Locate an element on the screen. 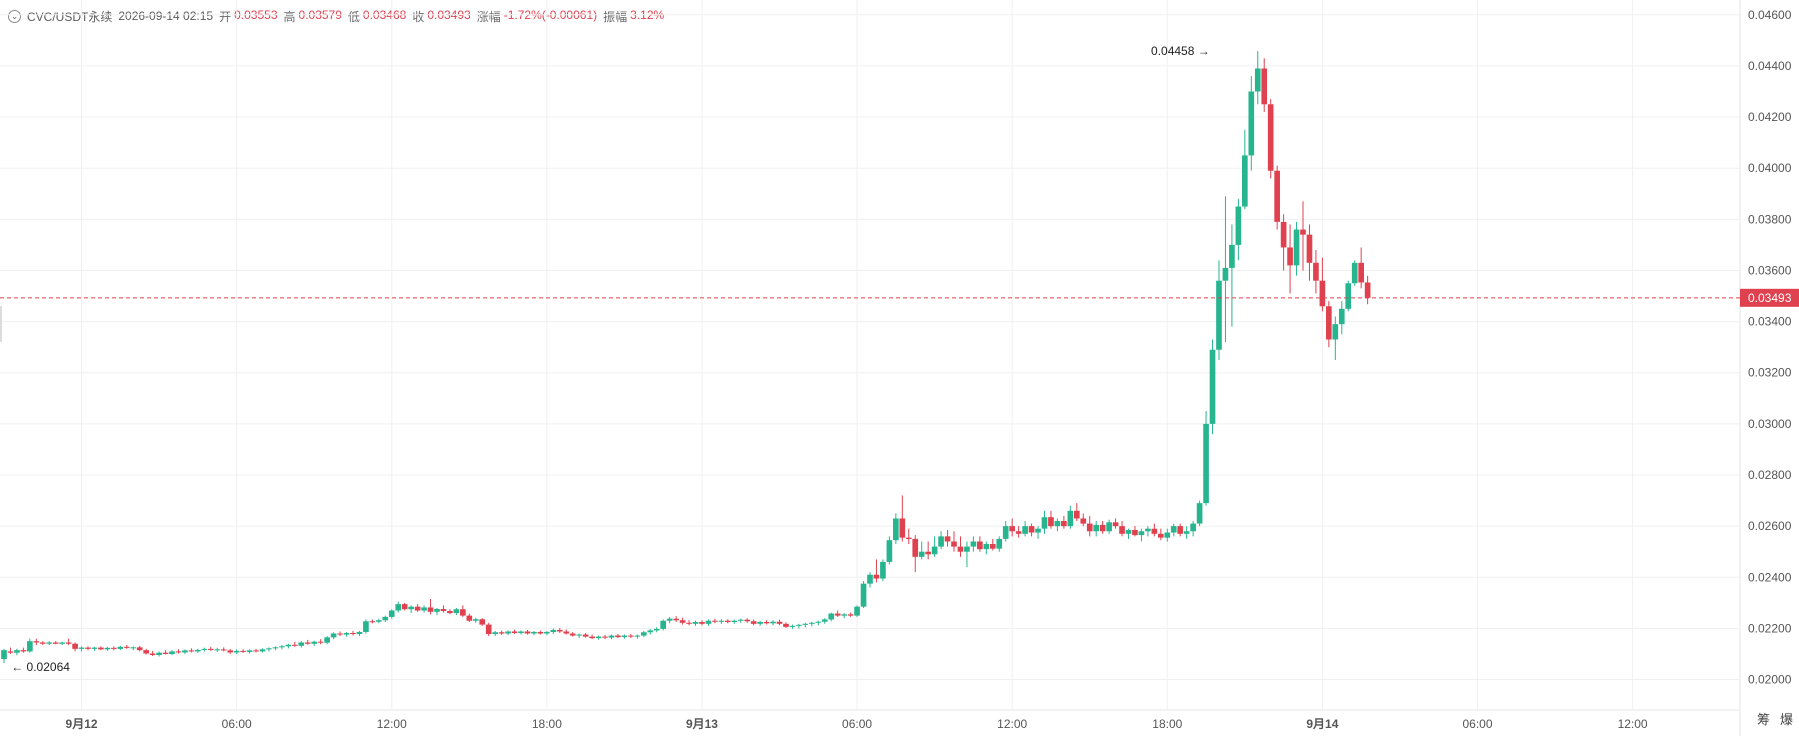  symbol-label: CVC/USDT永续 is located at coordinates (70, 16).